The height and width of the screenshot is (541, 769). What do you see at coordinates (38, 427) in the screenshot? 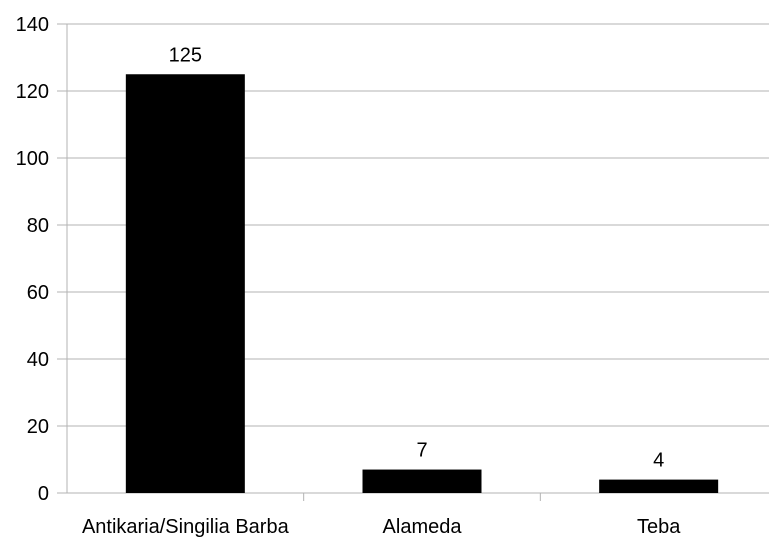
I see `y-tick-label: 20` at bounding box center [38, 427].